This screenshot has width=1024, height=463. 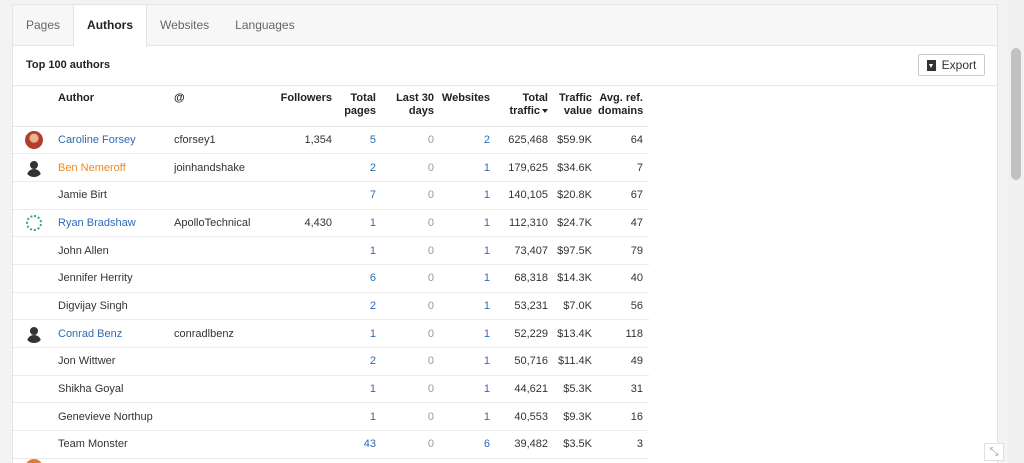 I want to click on avg-ref-domains-value: 67, so click(x=623, y=195).